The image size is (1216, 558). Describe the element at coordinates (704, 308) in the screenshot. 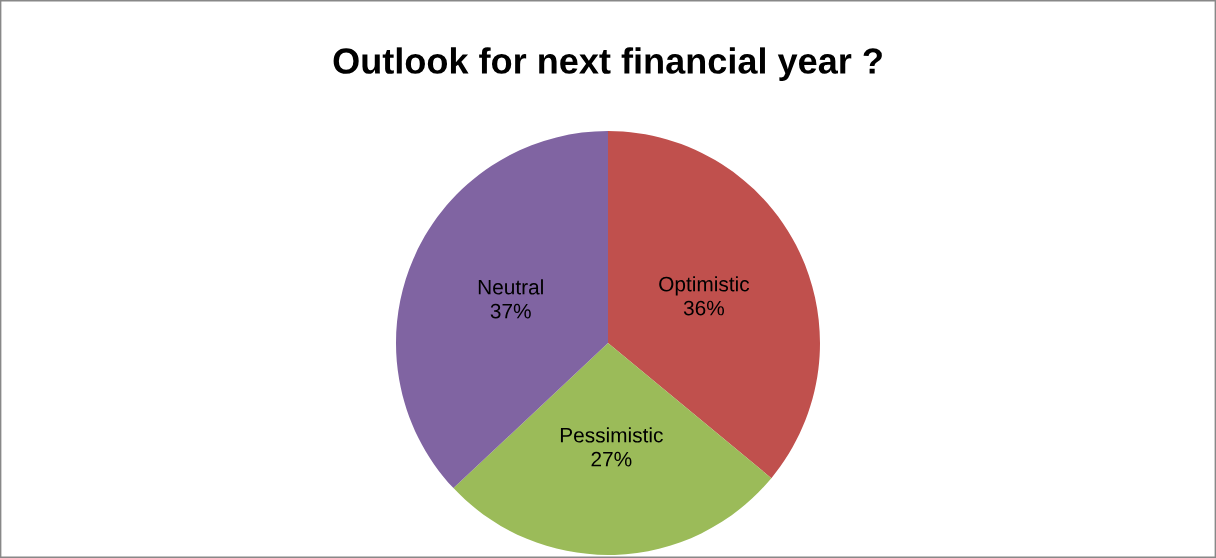

I see `data-label: 36%` at that location.